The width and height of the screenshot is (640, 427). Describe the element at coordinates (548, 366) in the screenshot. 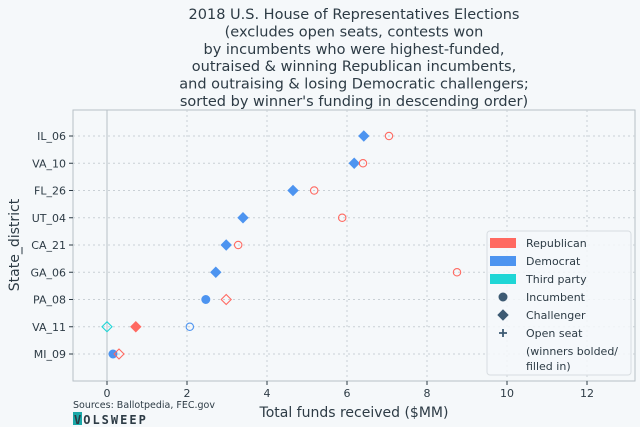

I see `legend-label: filled in)` at that location.